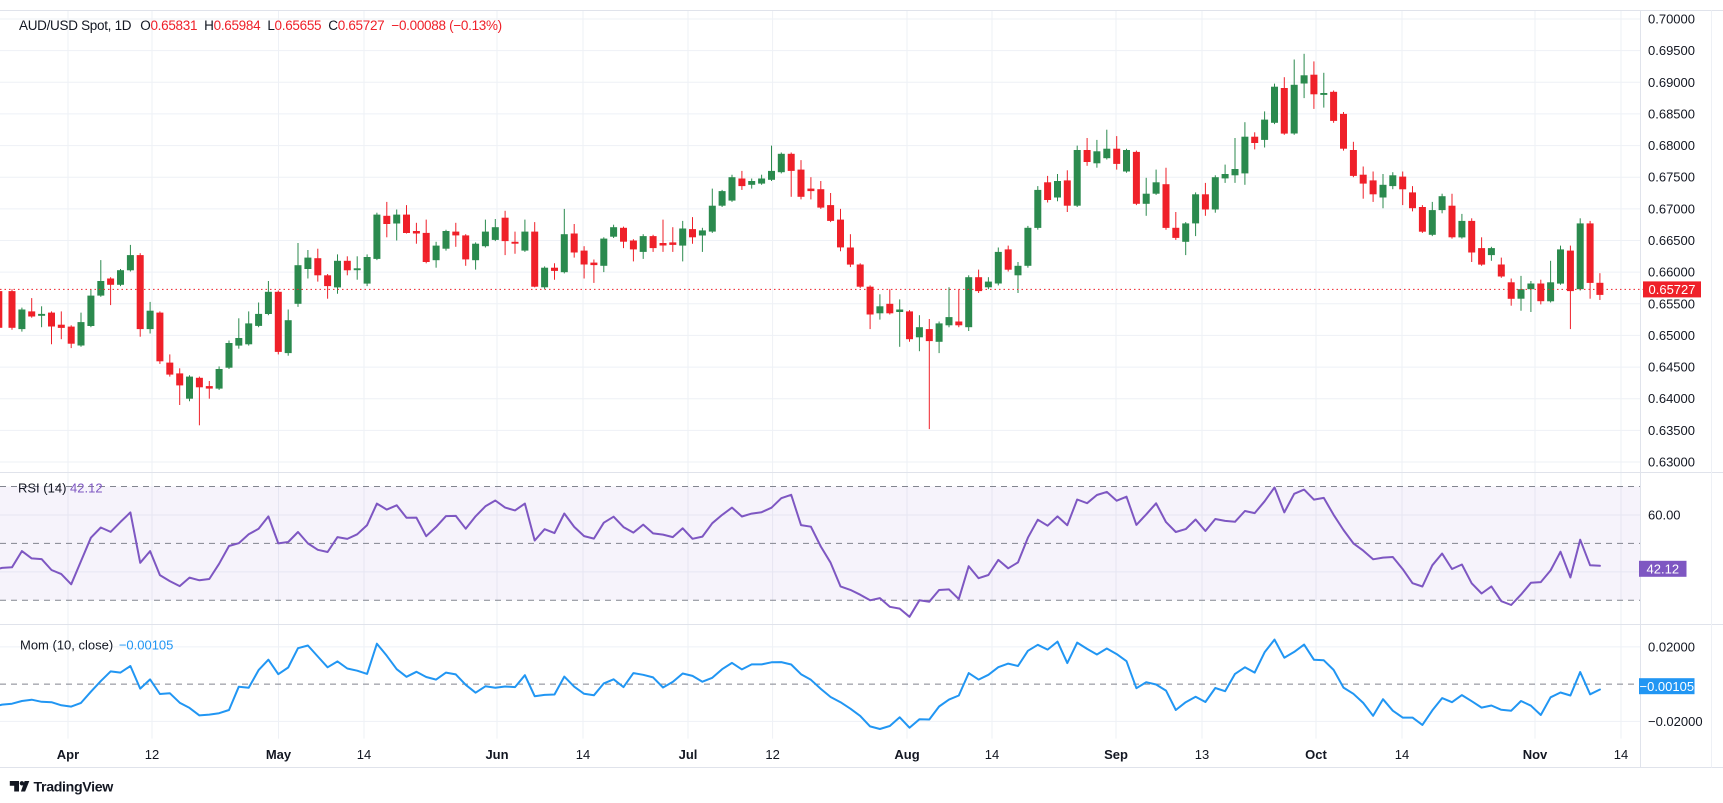 Image resolution: width=1723 pixels, height=803 pixels. I want to click on svg-text: 0.65000, so click(1671, 335).